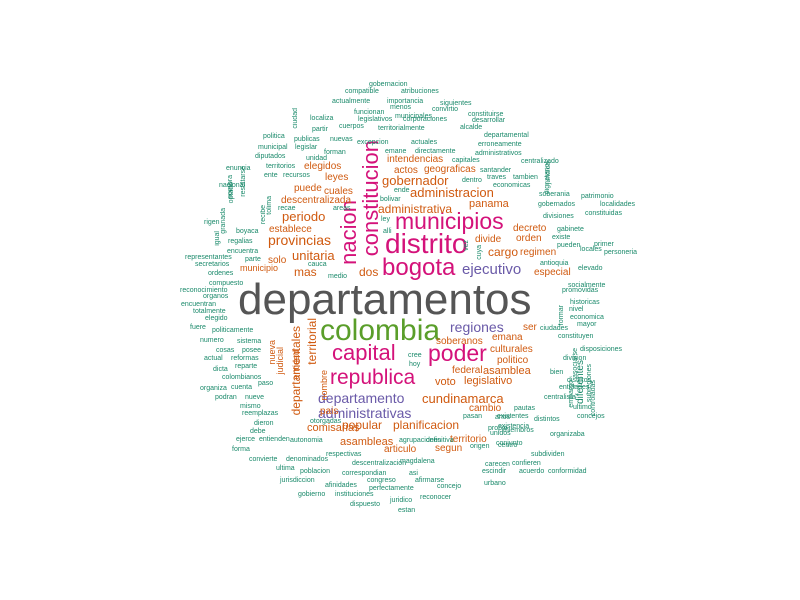 The image size is (800, 600). What do you see at coordinates (242, 377) in the screenshot?
I see `word-colombianos: colombianos` at bounding box center [242, 377].